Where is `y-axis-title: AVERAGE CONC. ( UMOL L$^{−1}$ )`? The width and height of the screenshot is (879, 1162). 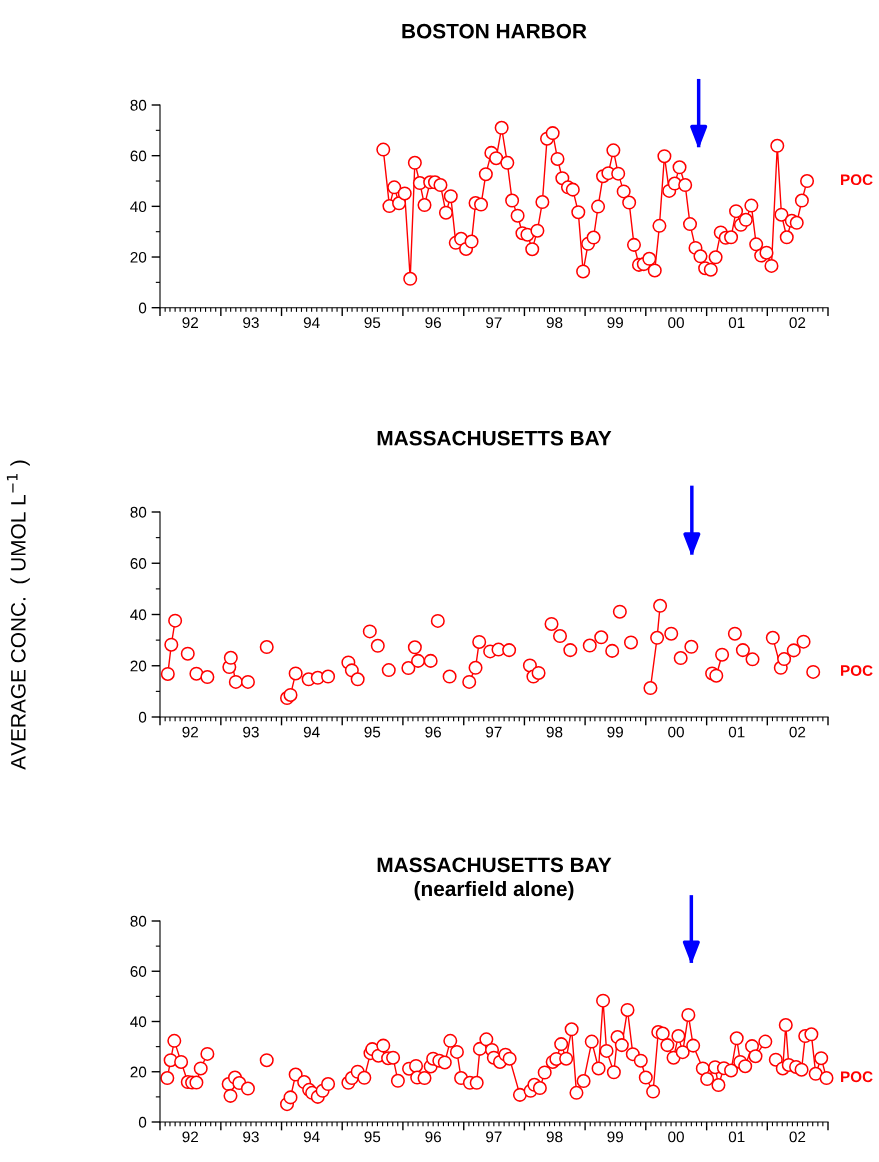 y-axis-title: AVERAGE CONC. ( UMOL L$^{−1}$ ) is located at coordinates (18, 615).